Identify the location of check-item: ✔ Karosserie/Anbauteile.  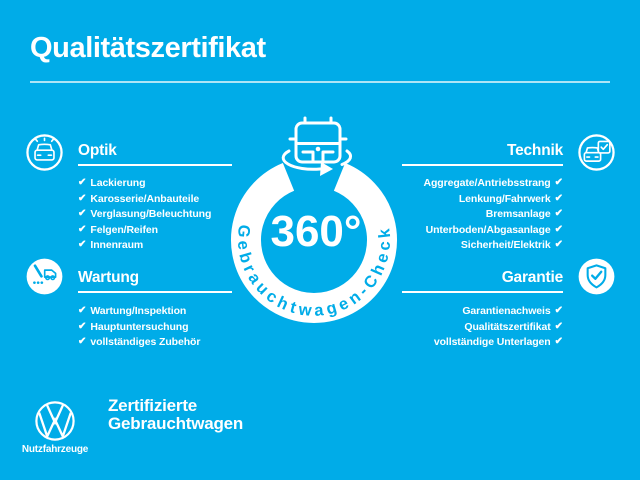
(155, 199).